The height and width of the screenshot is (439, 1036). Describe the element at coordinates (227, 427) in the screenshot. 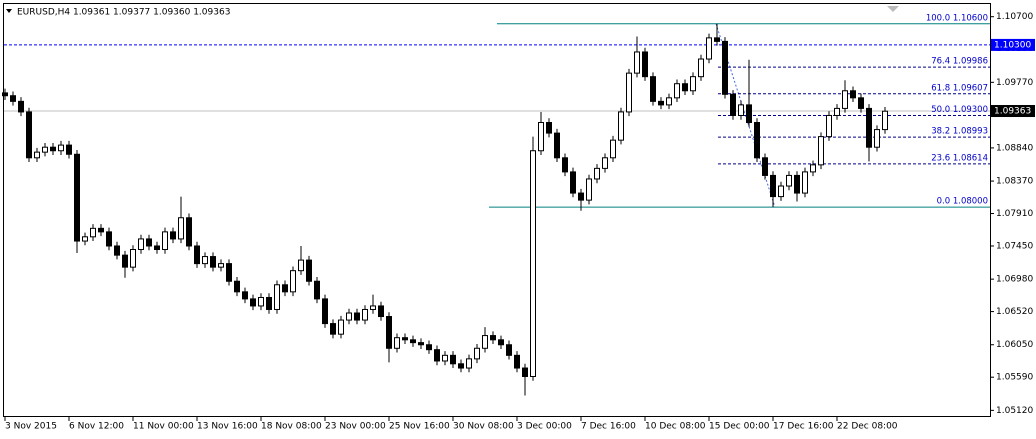

I see `x-tick-label: 13 Nov 16:00` at that location.